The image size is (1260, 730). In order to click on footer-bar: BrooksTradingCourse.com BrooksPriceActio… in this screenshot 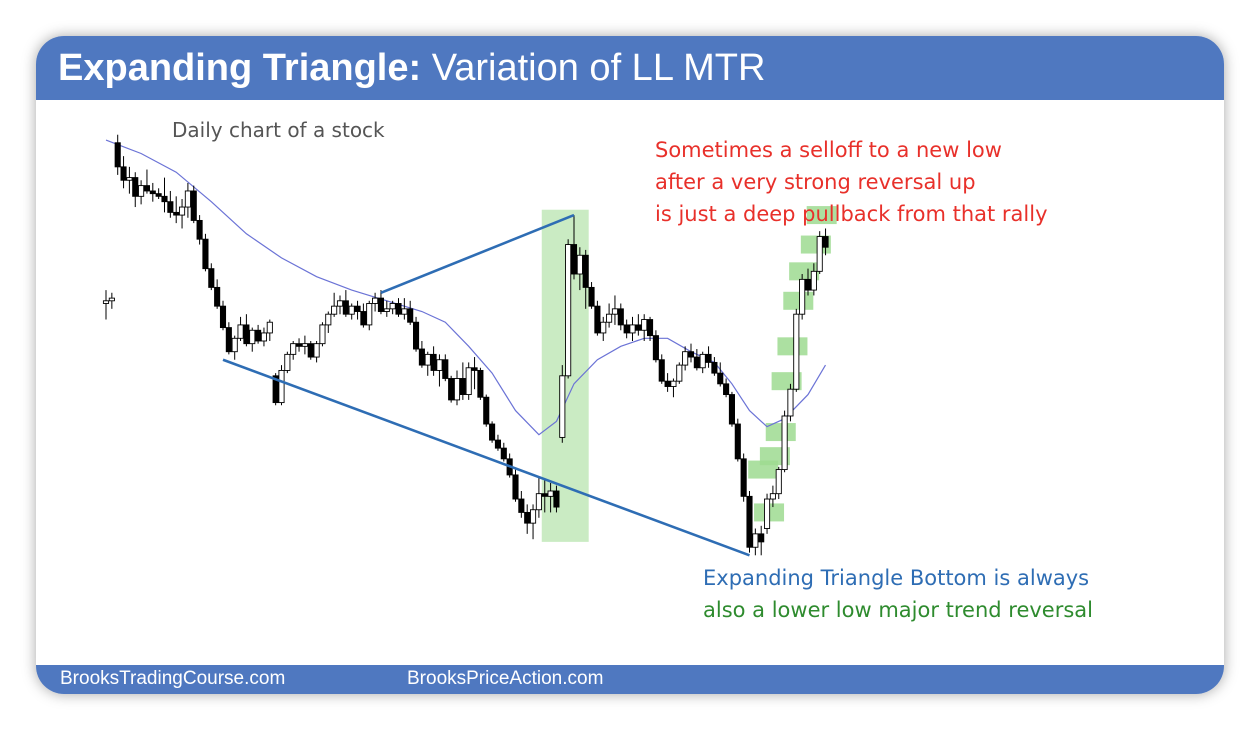, I will do `click(630, 679)`.